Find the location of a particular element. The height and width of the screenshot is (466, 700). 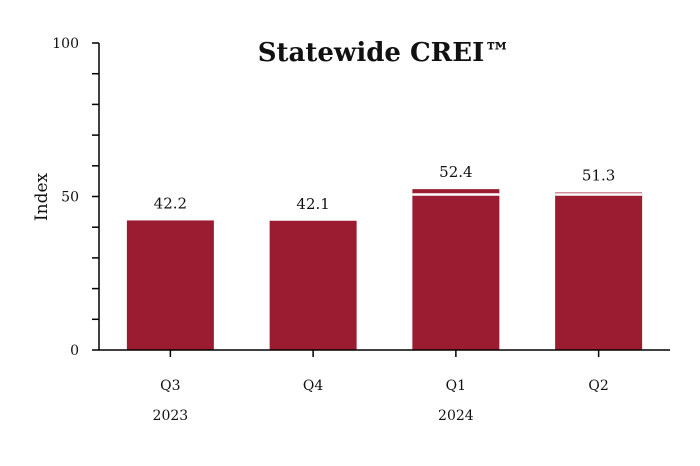

data-label: 51.3 is located at coordinates (598, 176).